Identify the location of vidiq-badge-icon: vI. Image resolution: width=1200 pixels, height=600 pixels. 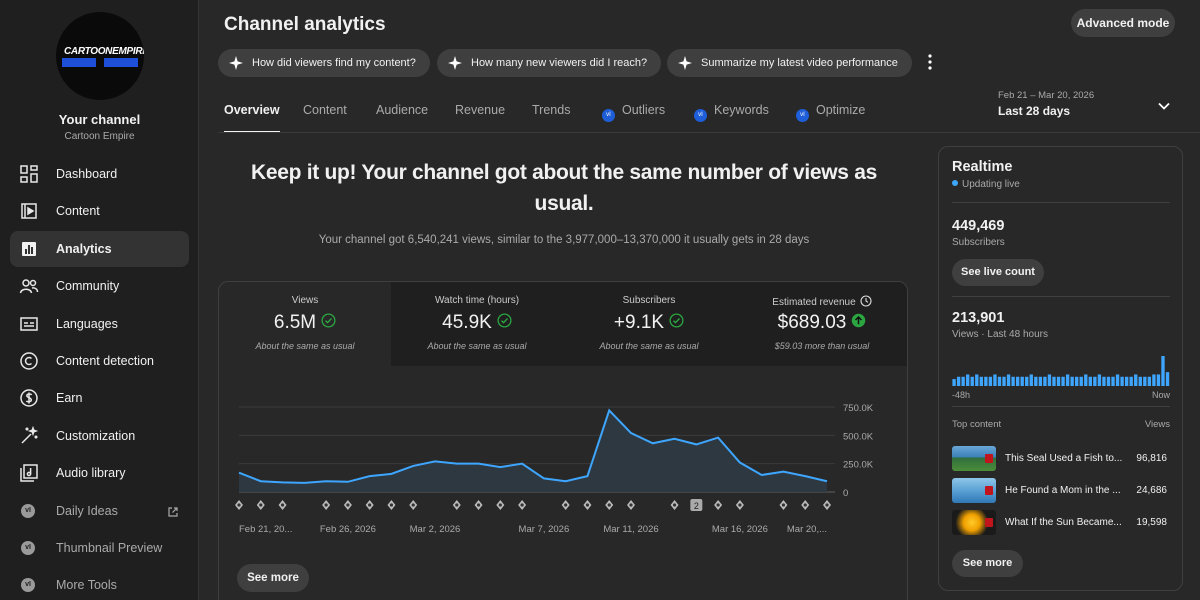
(608, 115).